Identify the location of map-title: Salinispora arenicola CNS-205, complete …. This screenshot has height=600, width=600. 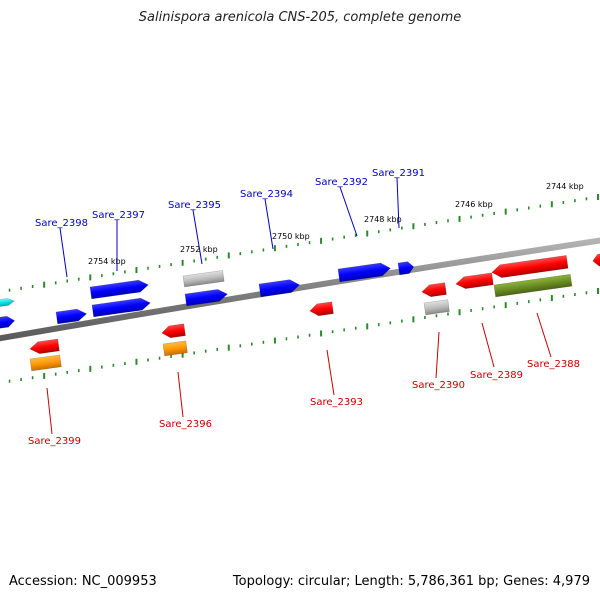
(300, 17).